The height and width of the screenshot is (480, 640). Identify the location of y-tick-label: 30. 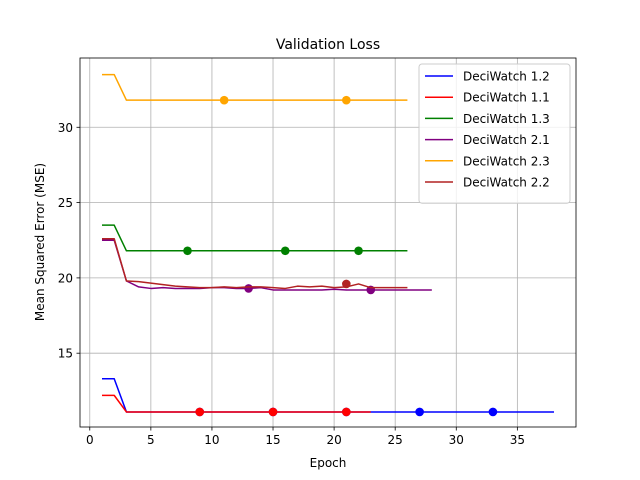
(65, 128).